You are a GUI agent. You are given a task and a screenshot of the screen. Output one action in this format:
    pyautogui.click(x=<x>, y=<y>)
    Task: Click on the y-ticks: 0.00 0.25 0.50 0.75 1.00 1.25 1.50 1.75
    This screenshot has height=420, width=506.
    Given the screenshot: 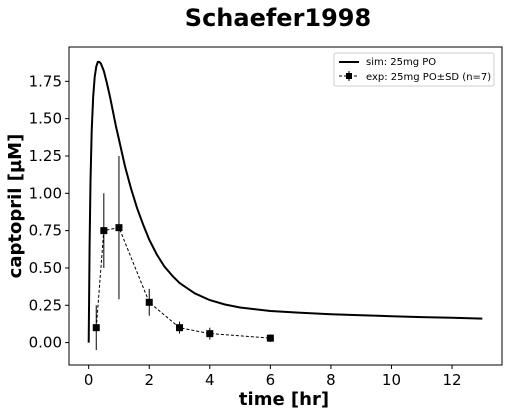 What is the action you would take?
    pyautogui.click(x=49, y=212)
    